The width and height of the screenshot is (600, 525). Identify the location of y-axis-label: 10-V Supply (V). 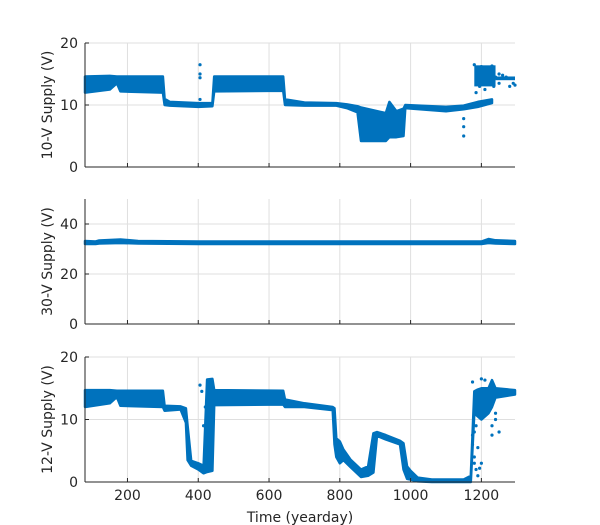
(48, 105).